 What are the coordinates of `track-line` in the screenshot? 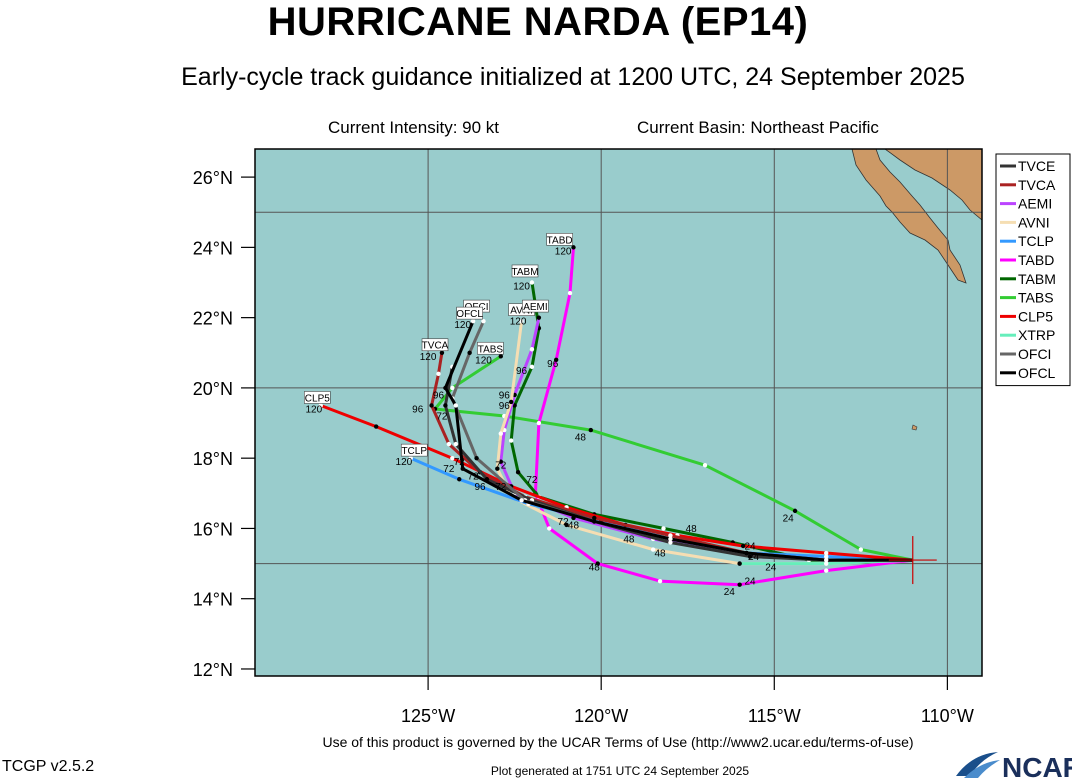 It's located at (616, 483).